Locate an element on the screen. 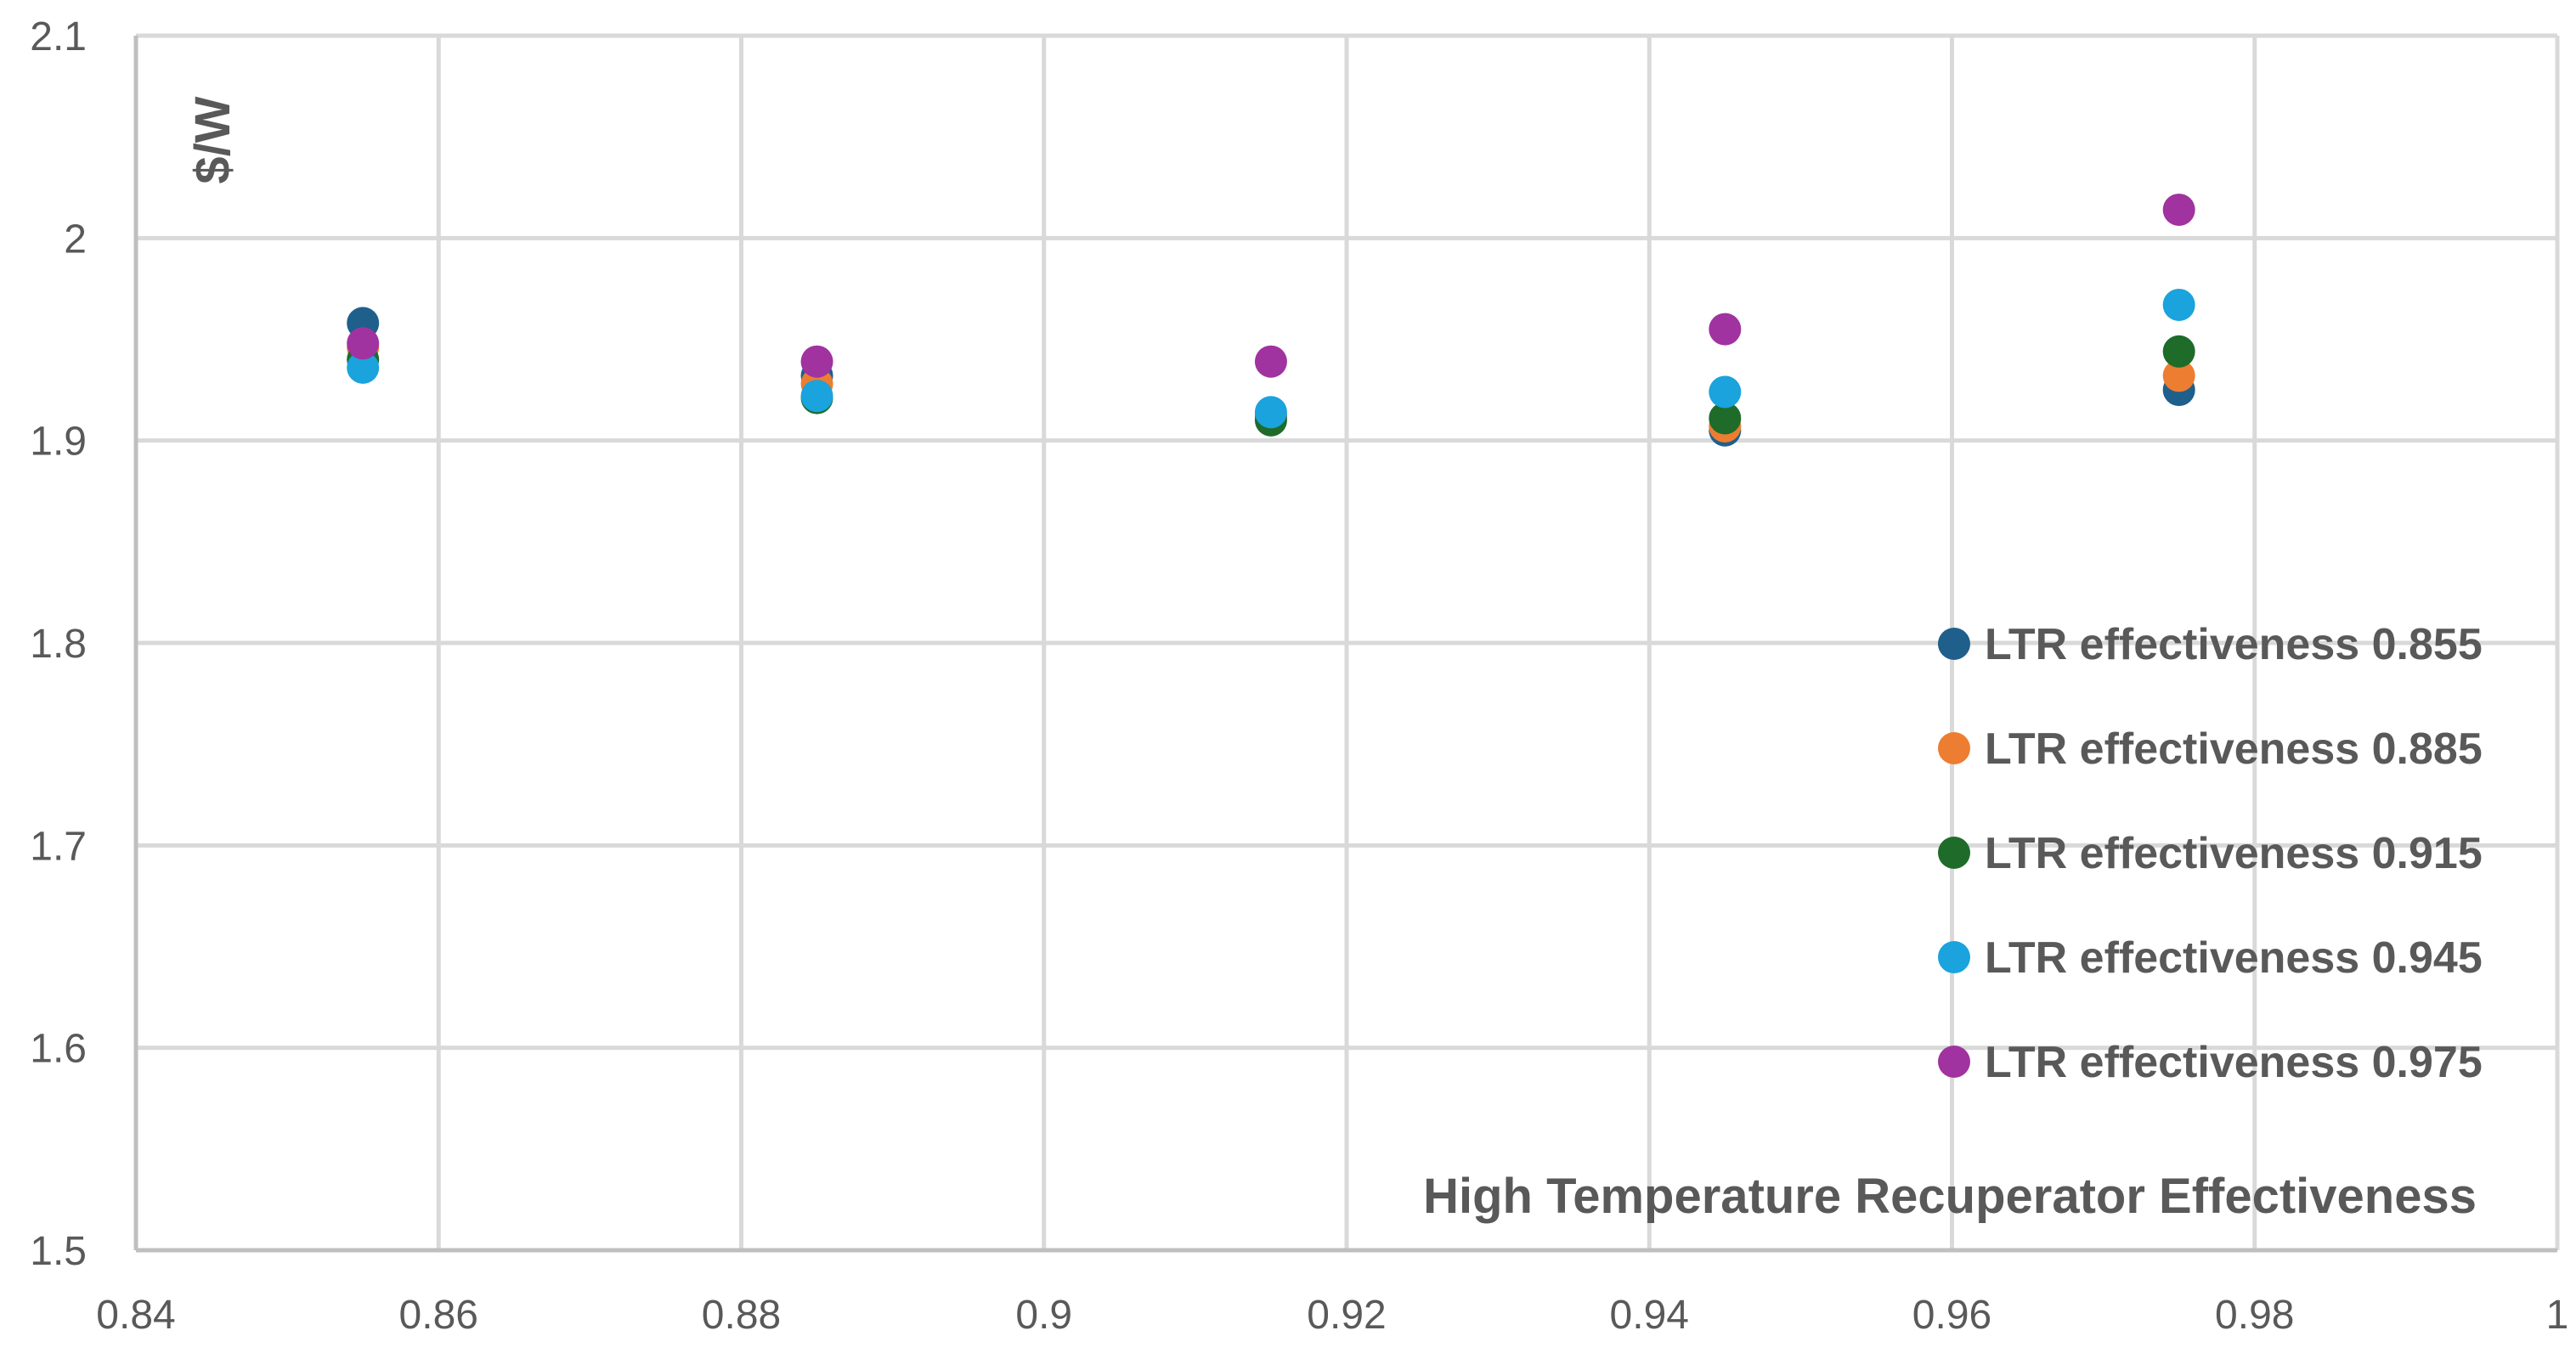 This screenshot has width=2576, height=1353. x-tick-label: 0.88 is located at coordinates (741, 1315).